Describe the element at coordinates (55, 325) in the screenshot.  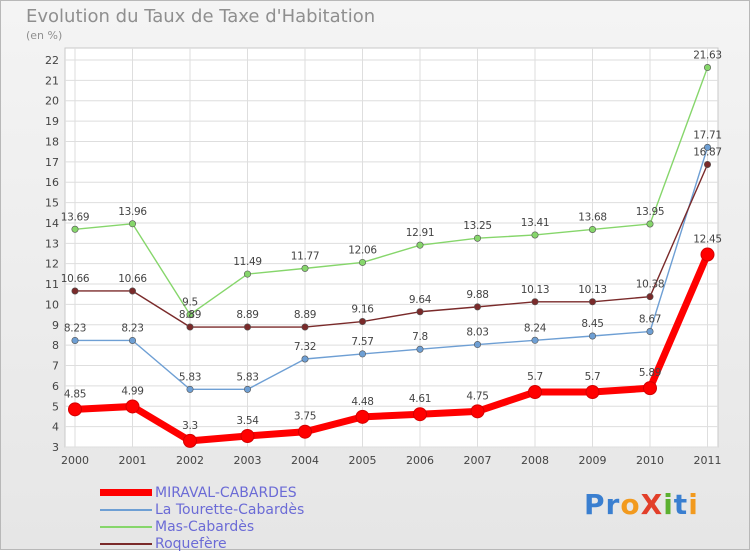
I see `y-tick-label: 9` at that location.